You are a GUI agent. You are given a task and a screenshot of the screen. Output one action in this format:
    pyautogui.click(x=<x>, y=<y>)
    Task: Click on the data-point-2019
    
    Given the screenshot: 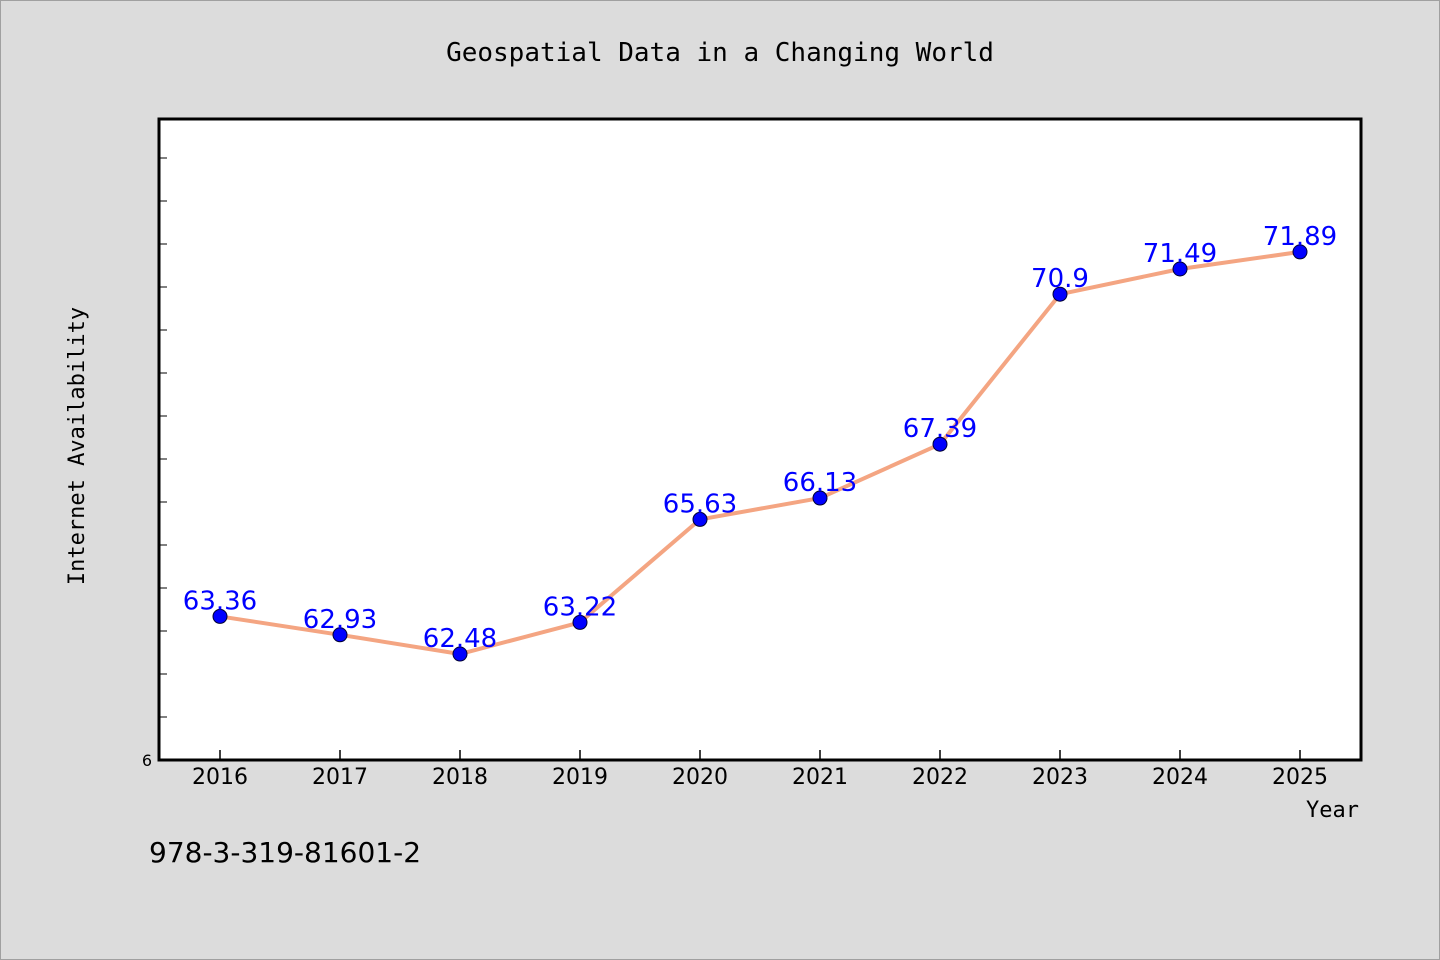 What is the action you would take?
    pyautogui.click(x=580, y=622)
    